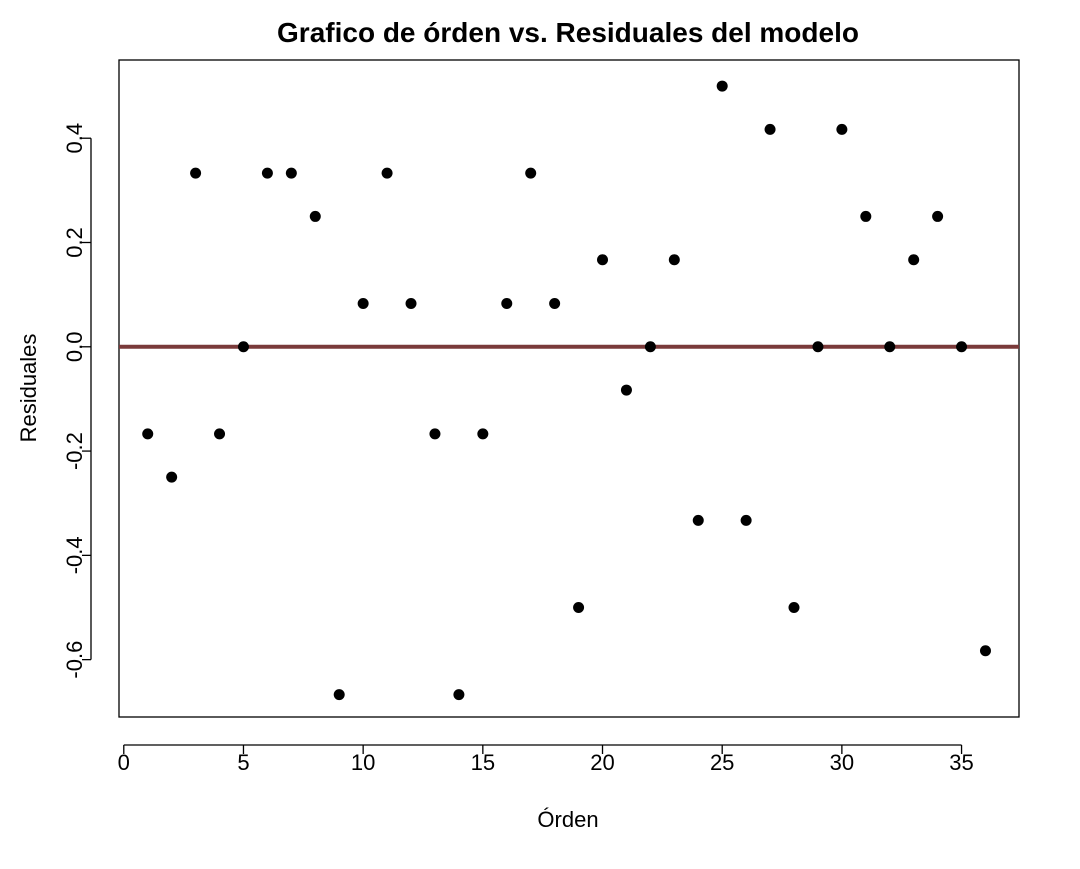 The image size is (1080, 869). Describe the element at coordinates (567, 819) in the screenshot. I see `x-axis-label: Órden` at that location.